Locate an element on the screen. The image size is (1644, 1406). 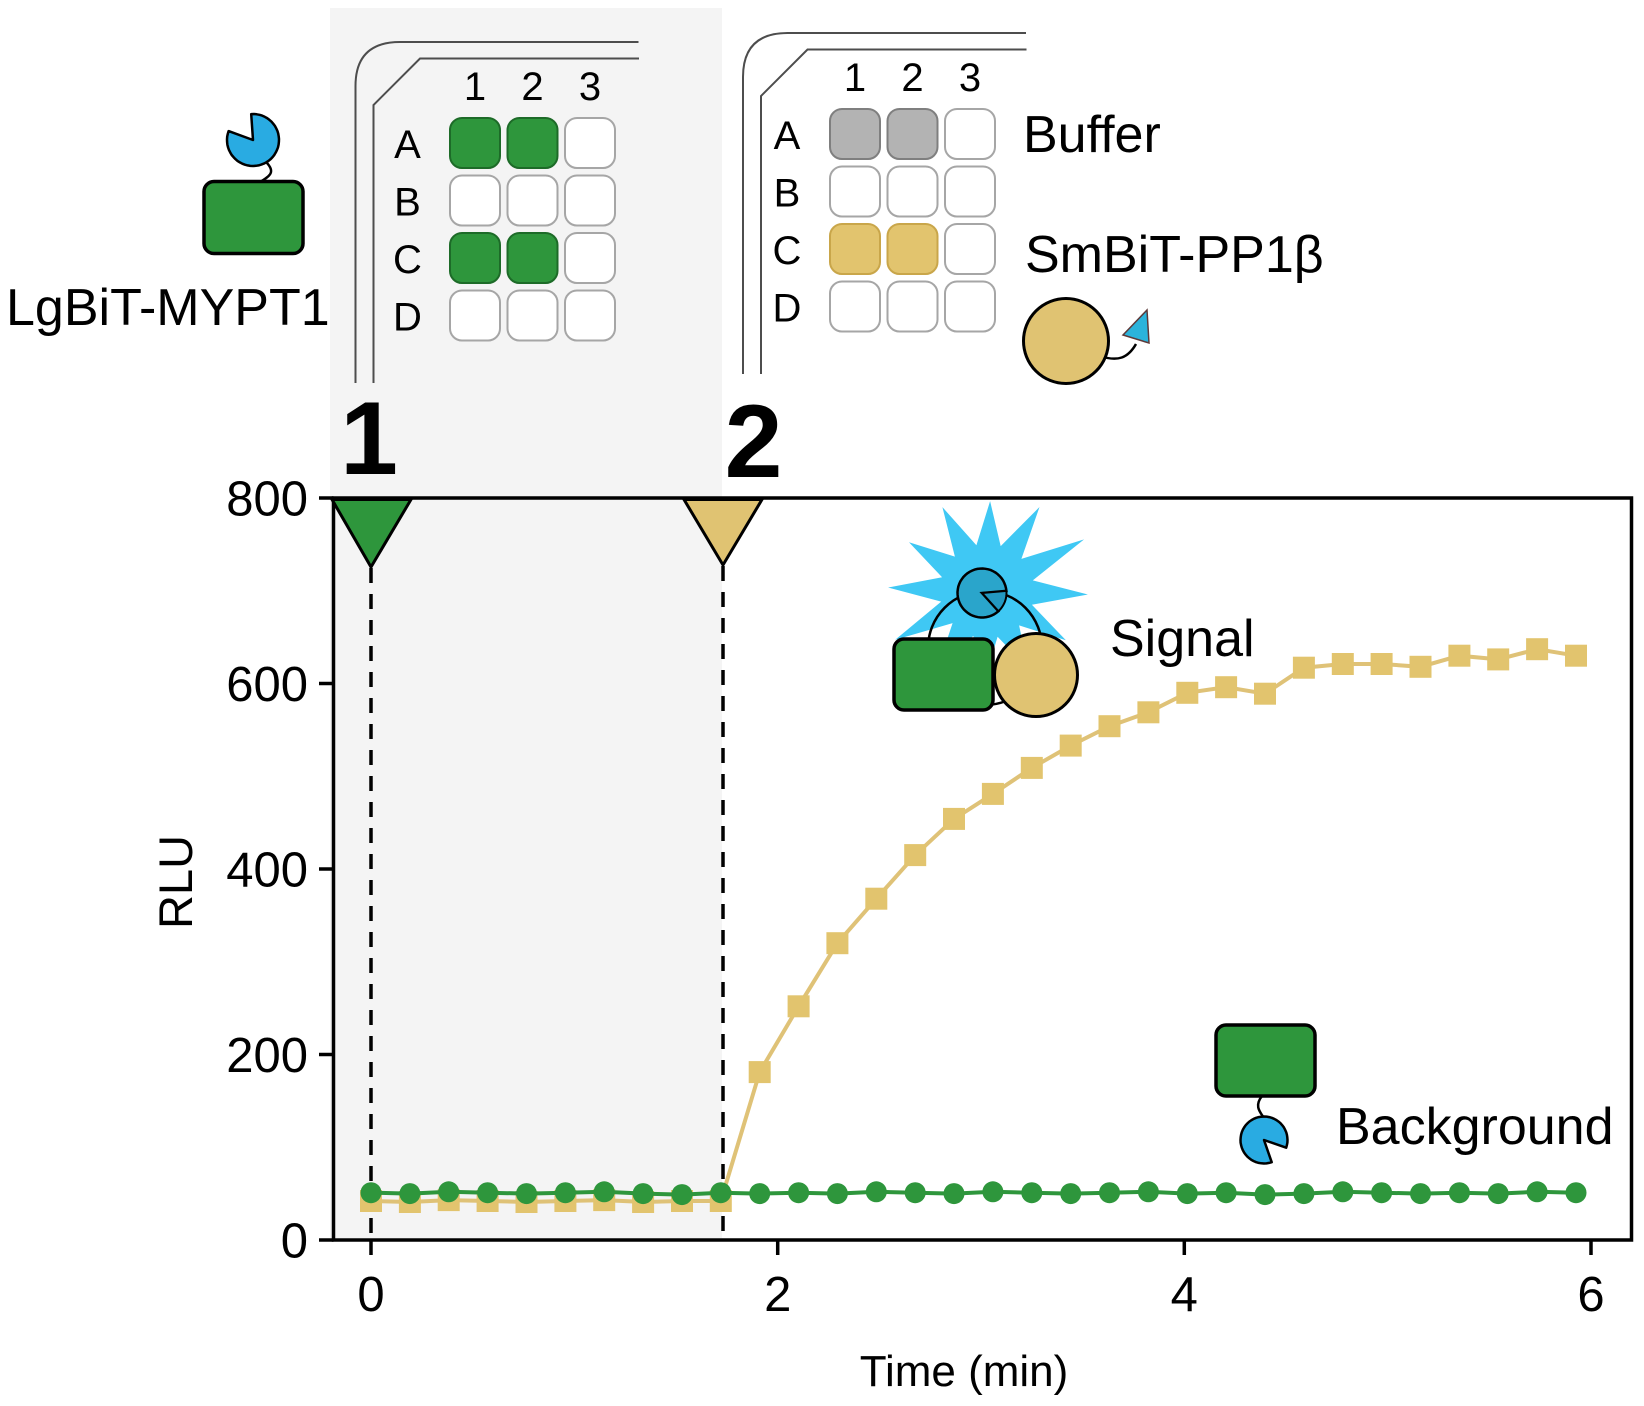
svg-text: Buffer is located at coordinates (1092, 135).